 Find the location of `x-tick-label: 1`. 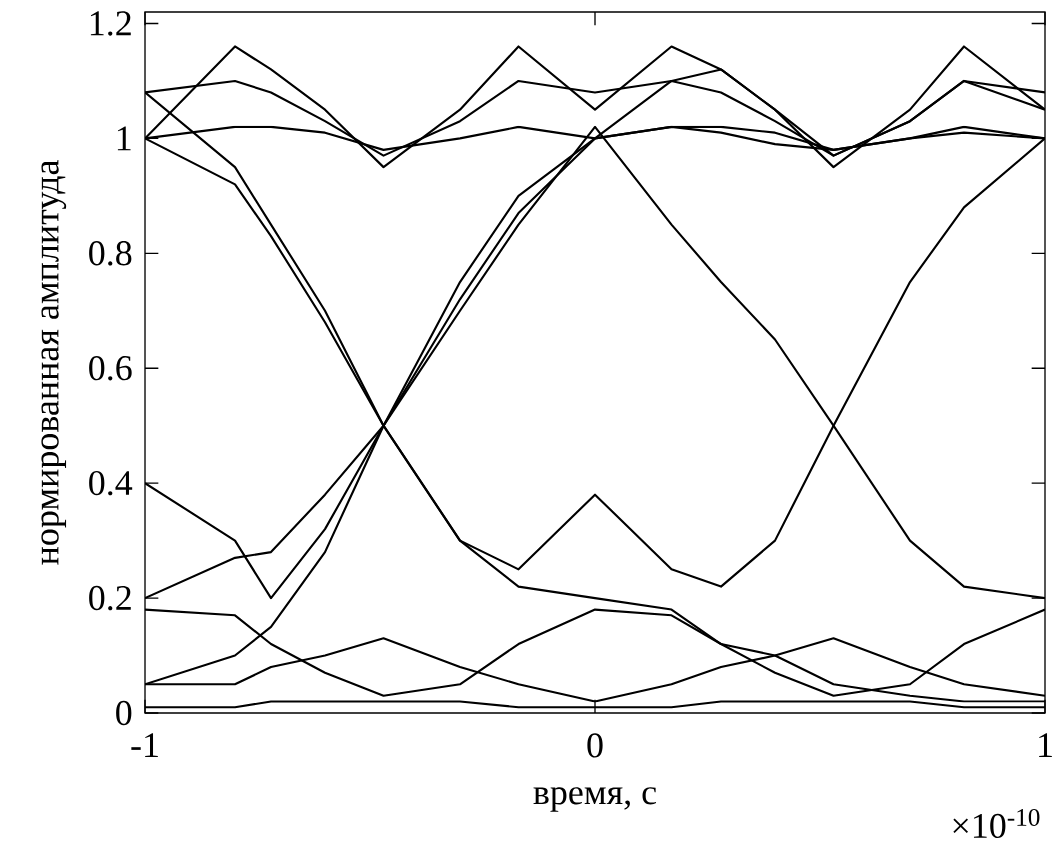

x-tick-label: 1 is located at coordinates (1045, 745).